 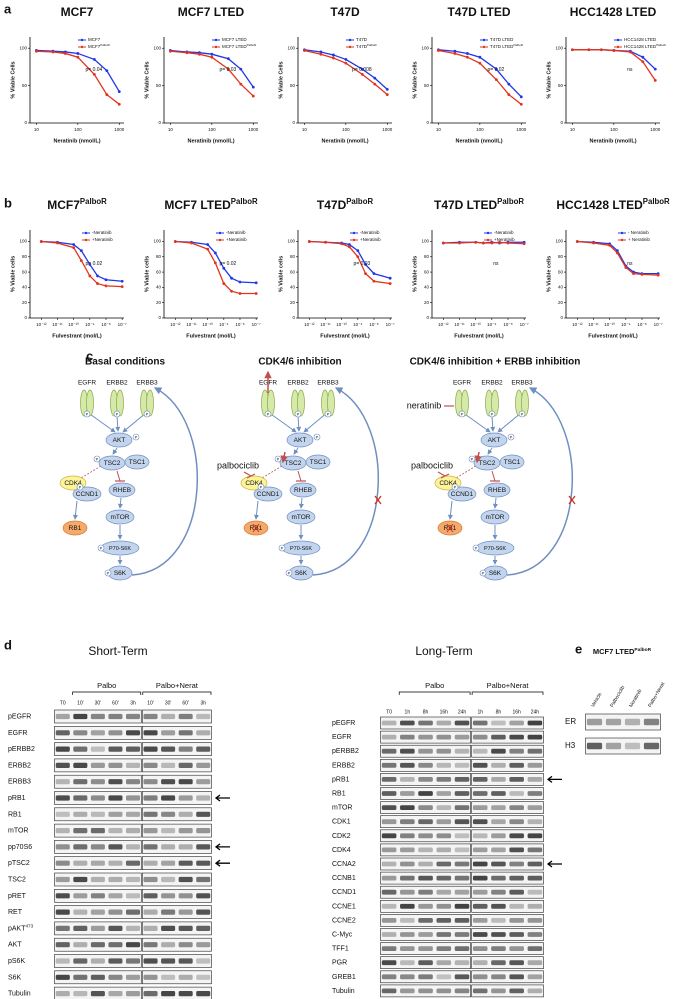 I want to click on text-part: pERBB2, so click(x=21, y=749).